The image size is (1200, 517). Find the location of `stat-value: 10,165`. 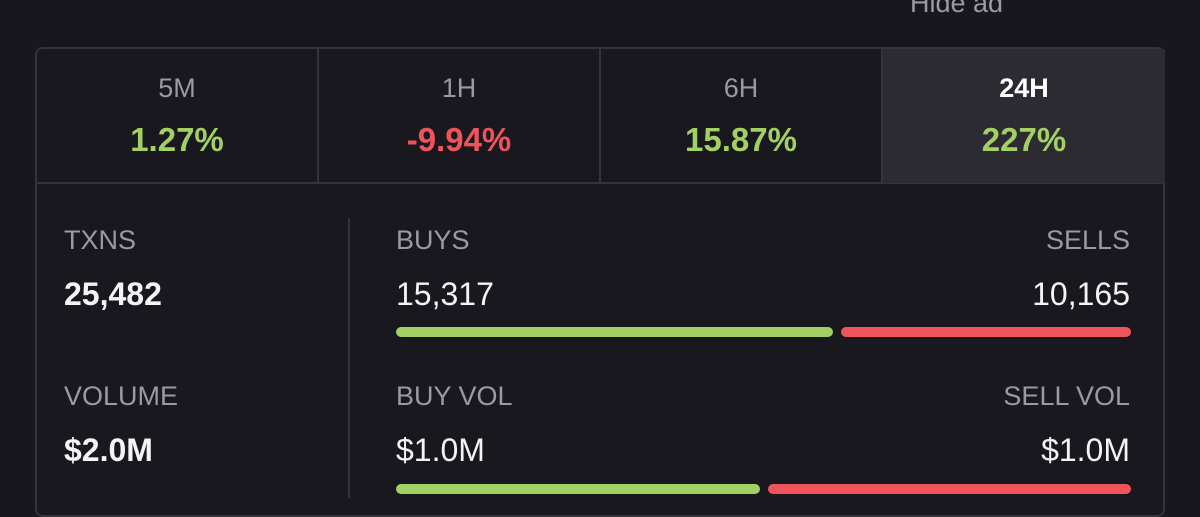

stat-value: 10,165 is located at coordinates (1081, 294).